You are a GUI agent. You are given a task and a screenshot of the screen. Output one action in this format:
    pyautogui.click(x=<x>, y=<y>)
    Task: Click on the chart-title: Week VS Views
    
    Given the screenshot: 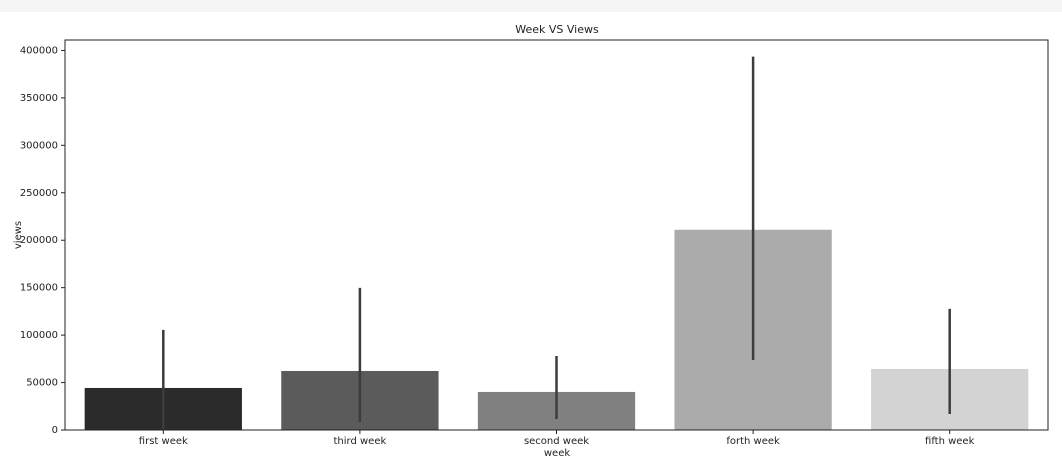 What is the action you would take?
    pyautogui.click(x=557, y=29)
    